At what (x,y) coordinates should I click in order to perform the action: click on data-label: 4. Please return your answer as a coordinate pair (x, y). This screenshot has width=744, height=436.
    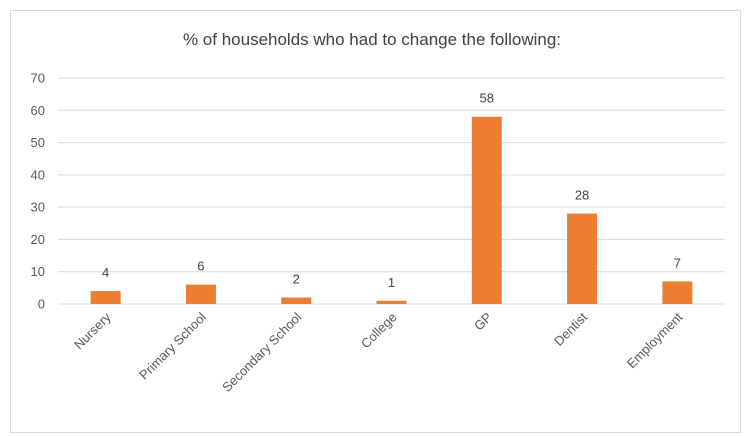
    Looking at the image, I should click on (105, 272).